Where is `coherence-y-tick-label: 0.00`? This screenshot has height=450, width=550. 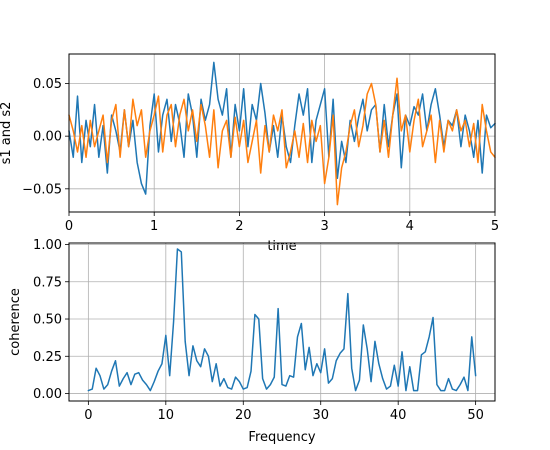 coherence-y-tick-label: 0.00 is located at coordinates (47, 394).